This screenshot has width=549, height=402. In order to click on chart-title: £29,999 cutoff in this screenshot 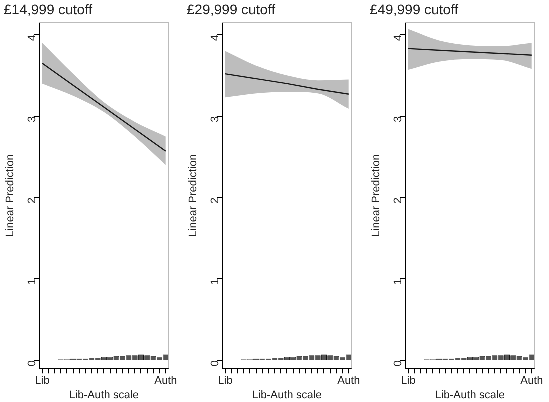, I will do `click(231, 9)`.